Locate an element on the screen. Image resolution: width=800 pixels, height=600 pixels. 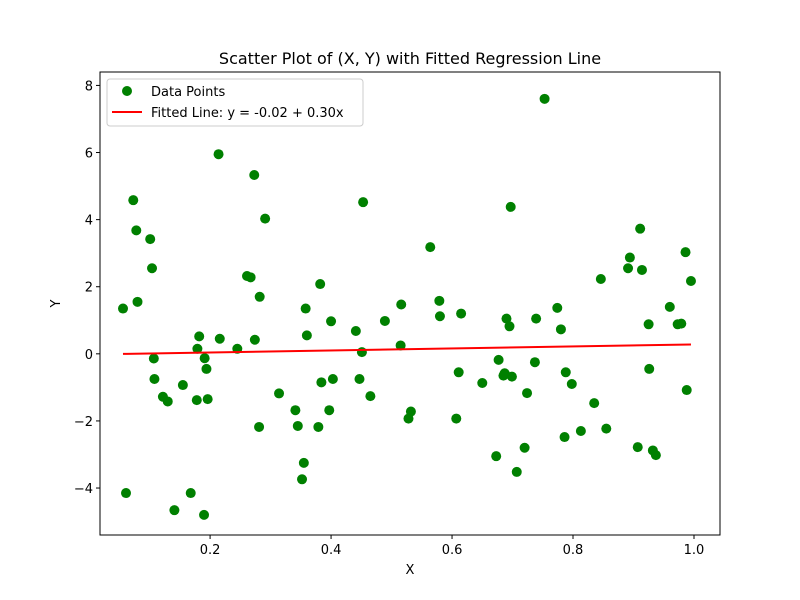
y-tick-label: −4 is located at coordinates (83, 489).